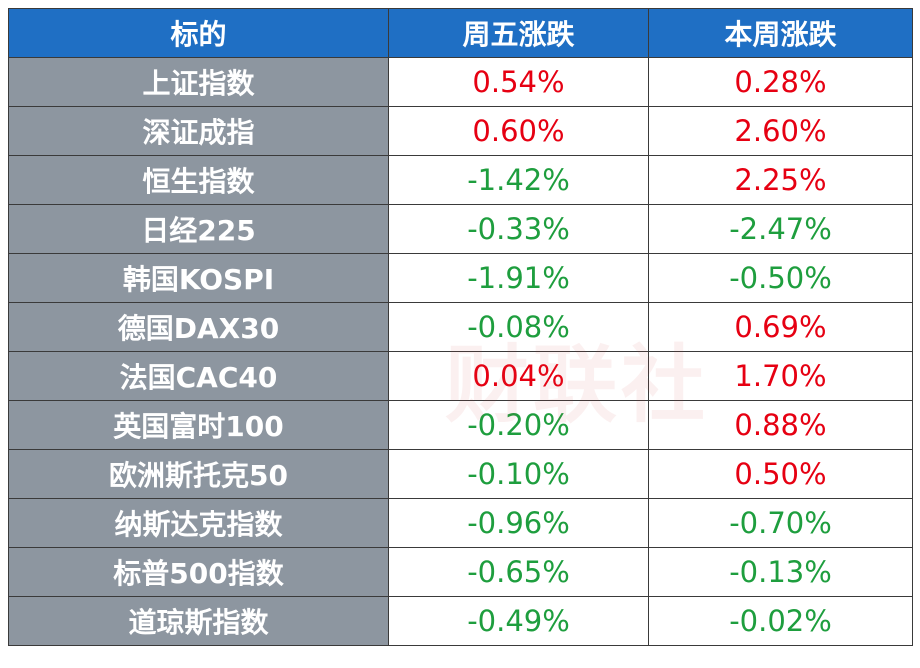 The image size is (920, 668). Describe the element at coordinates (518, 278) in the screenshot. I see `change-cell: -1.91%` at that location.